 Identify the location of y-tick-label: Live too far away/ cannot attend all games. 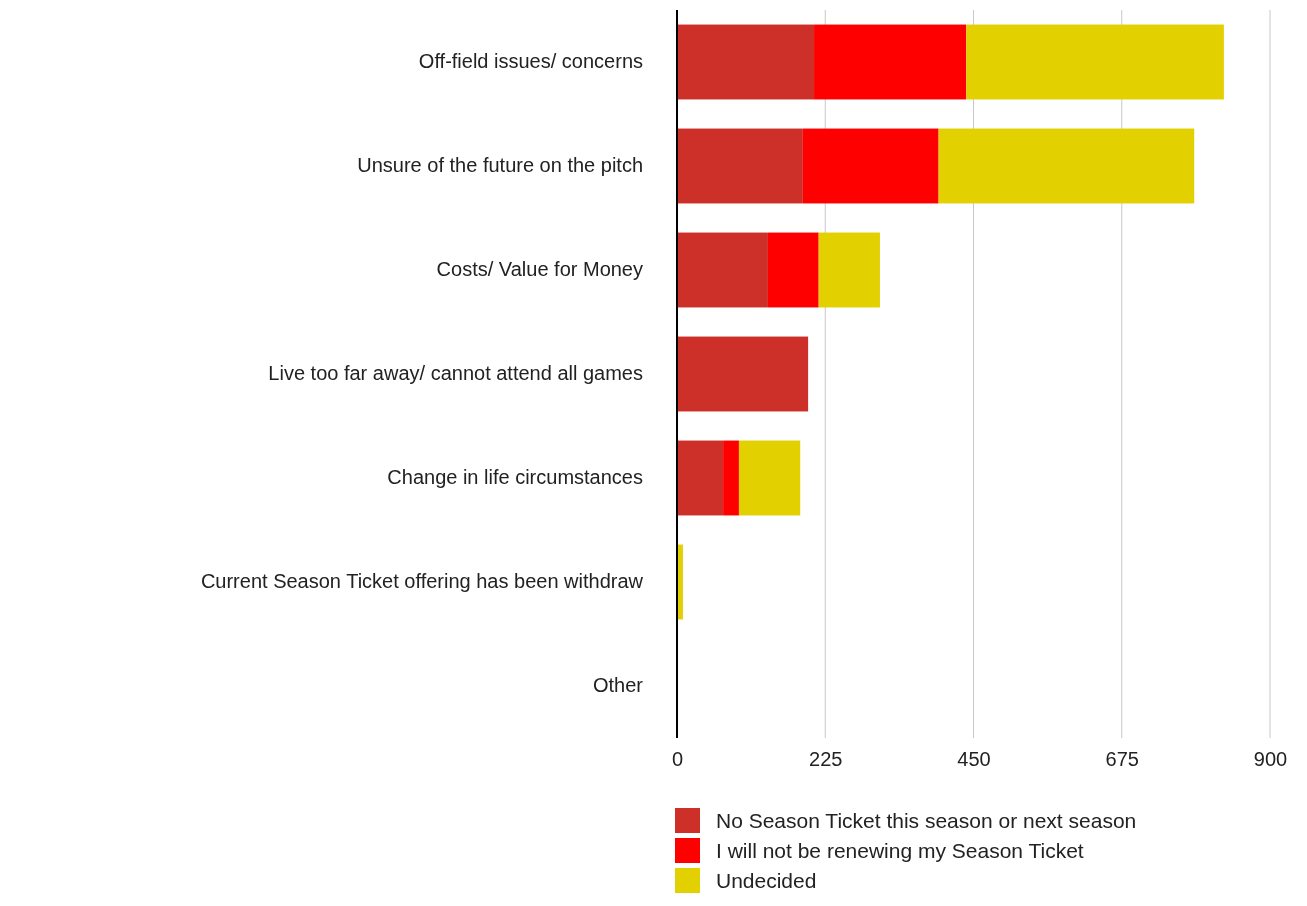
(455, 373).